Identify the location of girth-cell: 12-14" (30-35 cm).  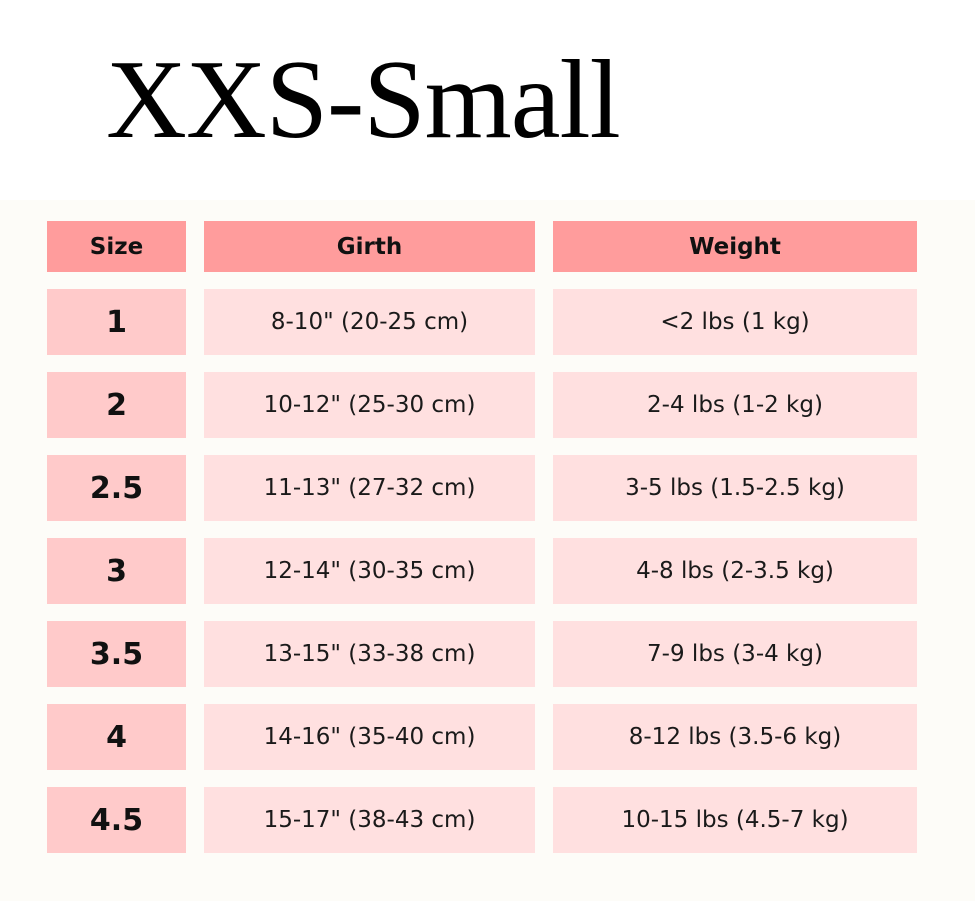
(369, 571).